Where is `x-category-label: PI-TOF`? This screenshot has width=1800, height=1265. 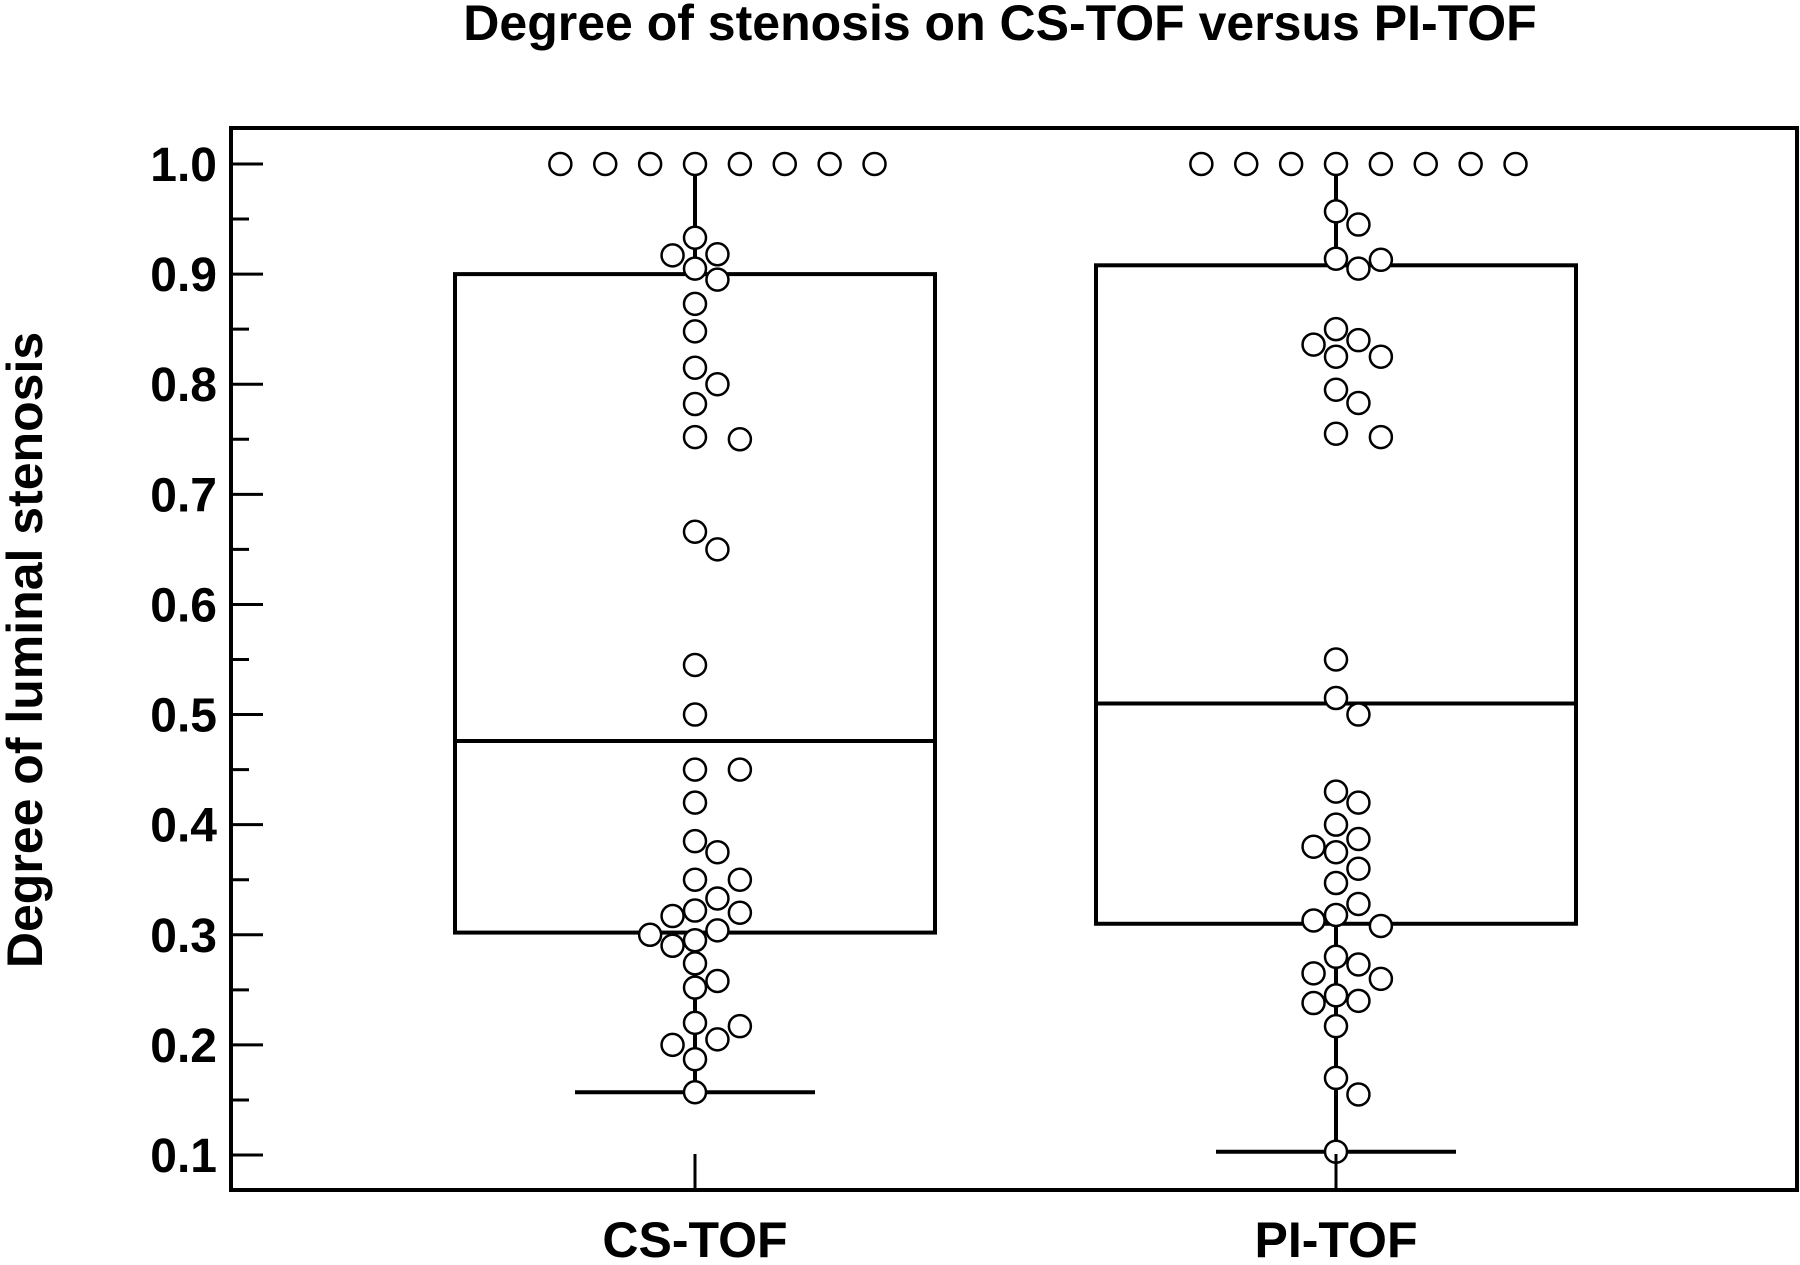 x-category-label: PI-TOF is located at coordinates (1336, 1238).